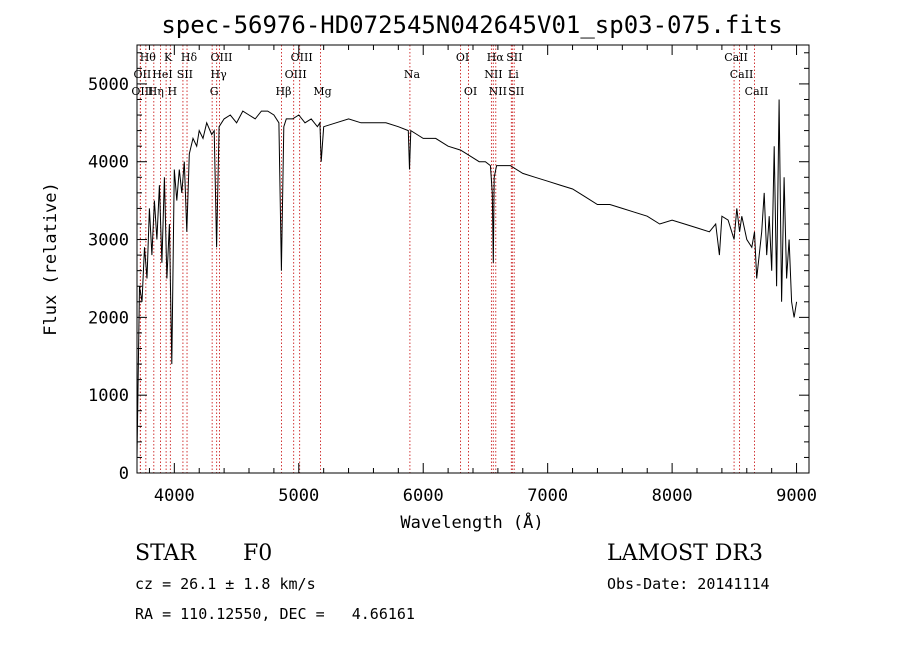 The height and width of the screenshot is (649, 900). What do you see at coordinates (496, 57) in the screenshot?
I see `line-marker-label: Hα` at bounding box center [496, 57].